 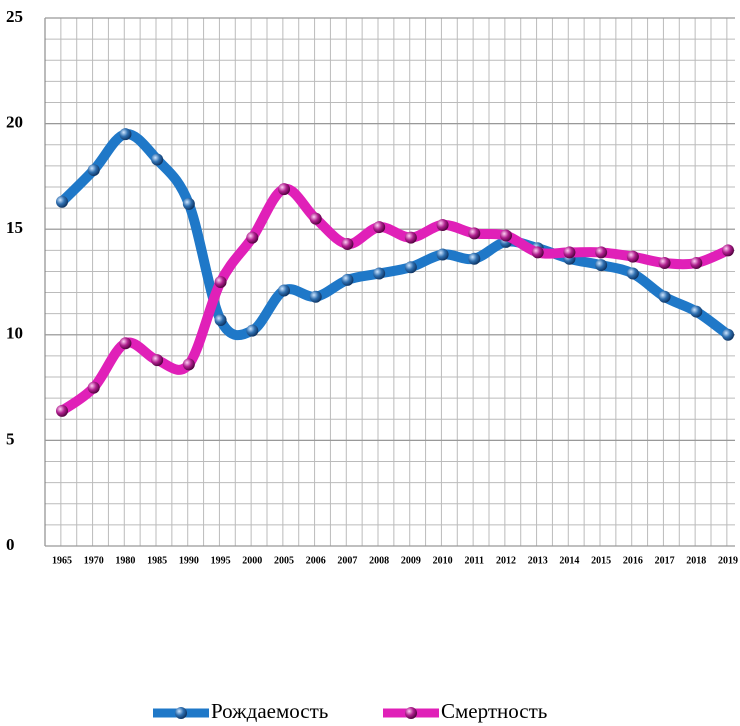 What do you see at coordinates (125, 560) in the screenshot?
I see `x-tick-label: 1980` at bounding box center [125, 560].